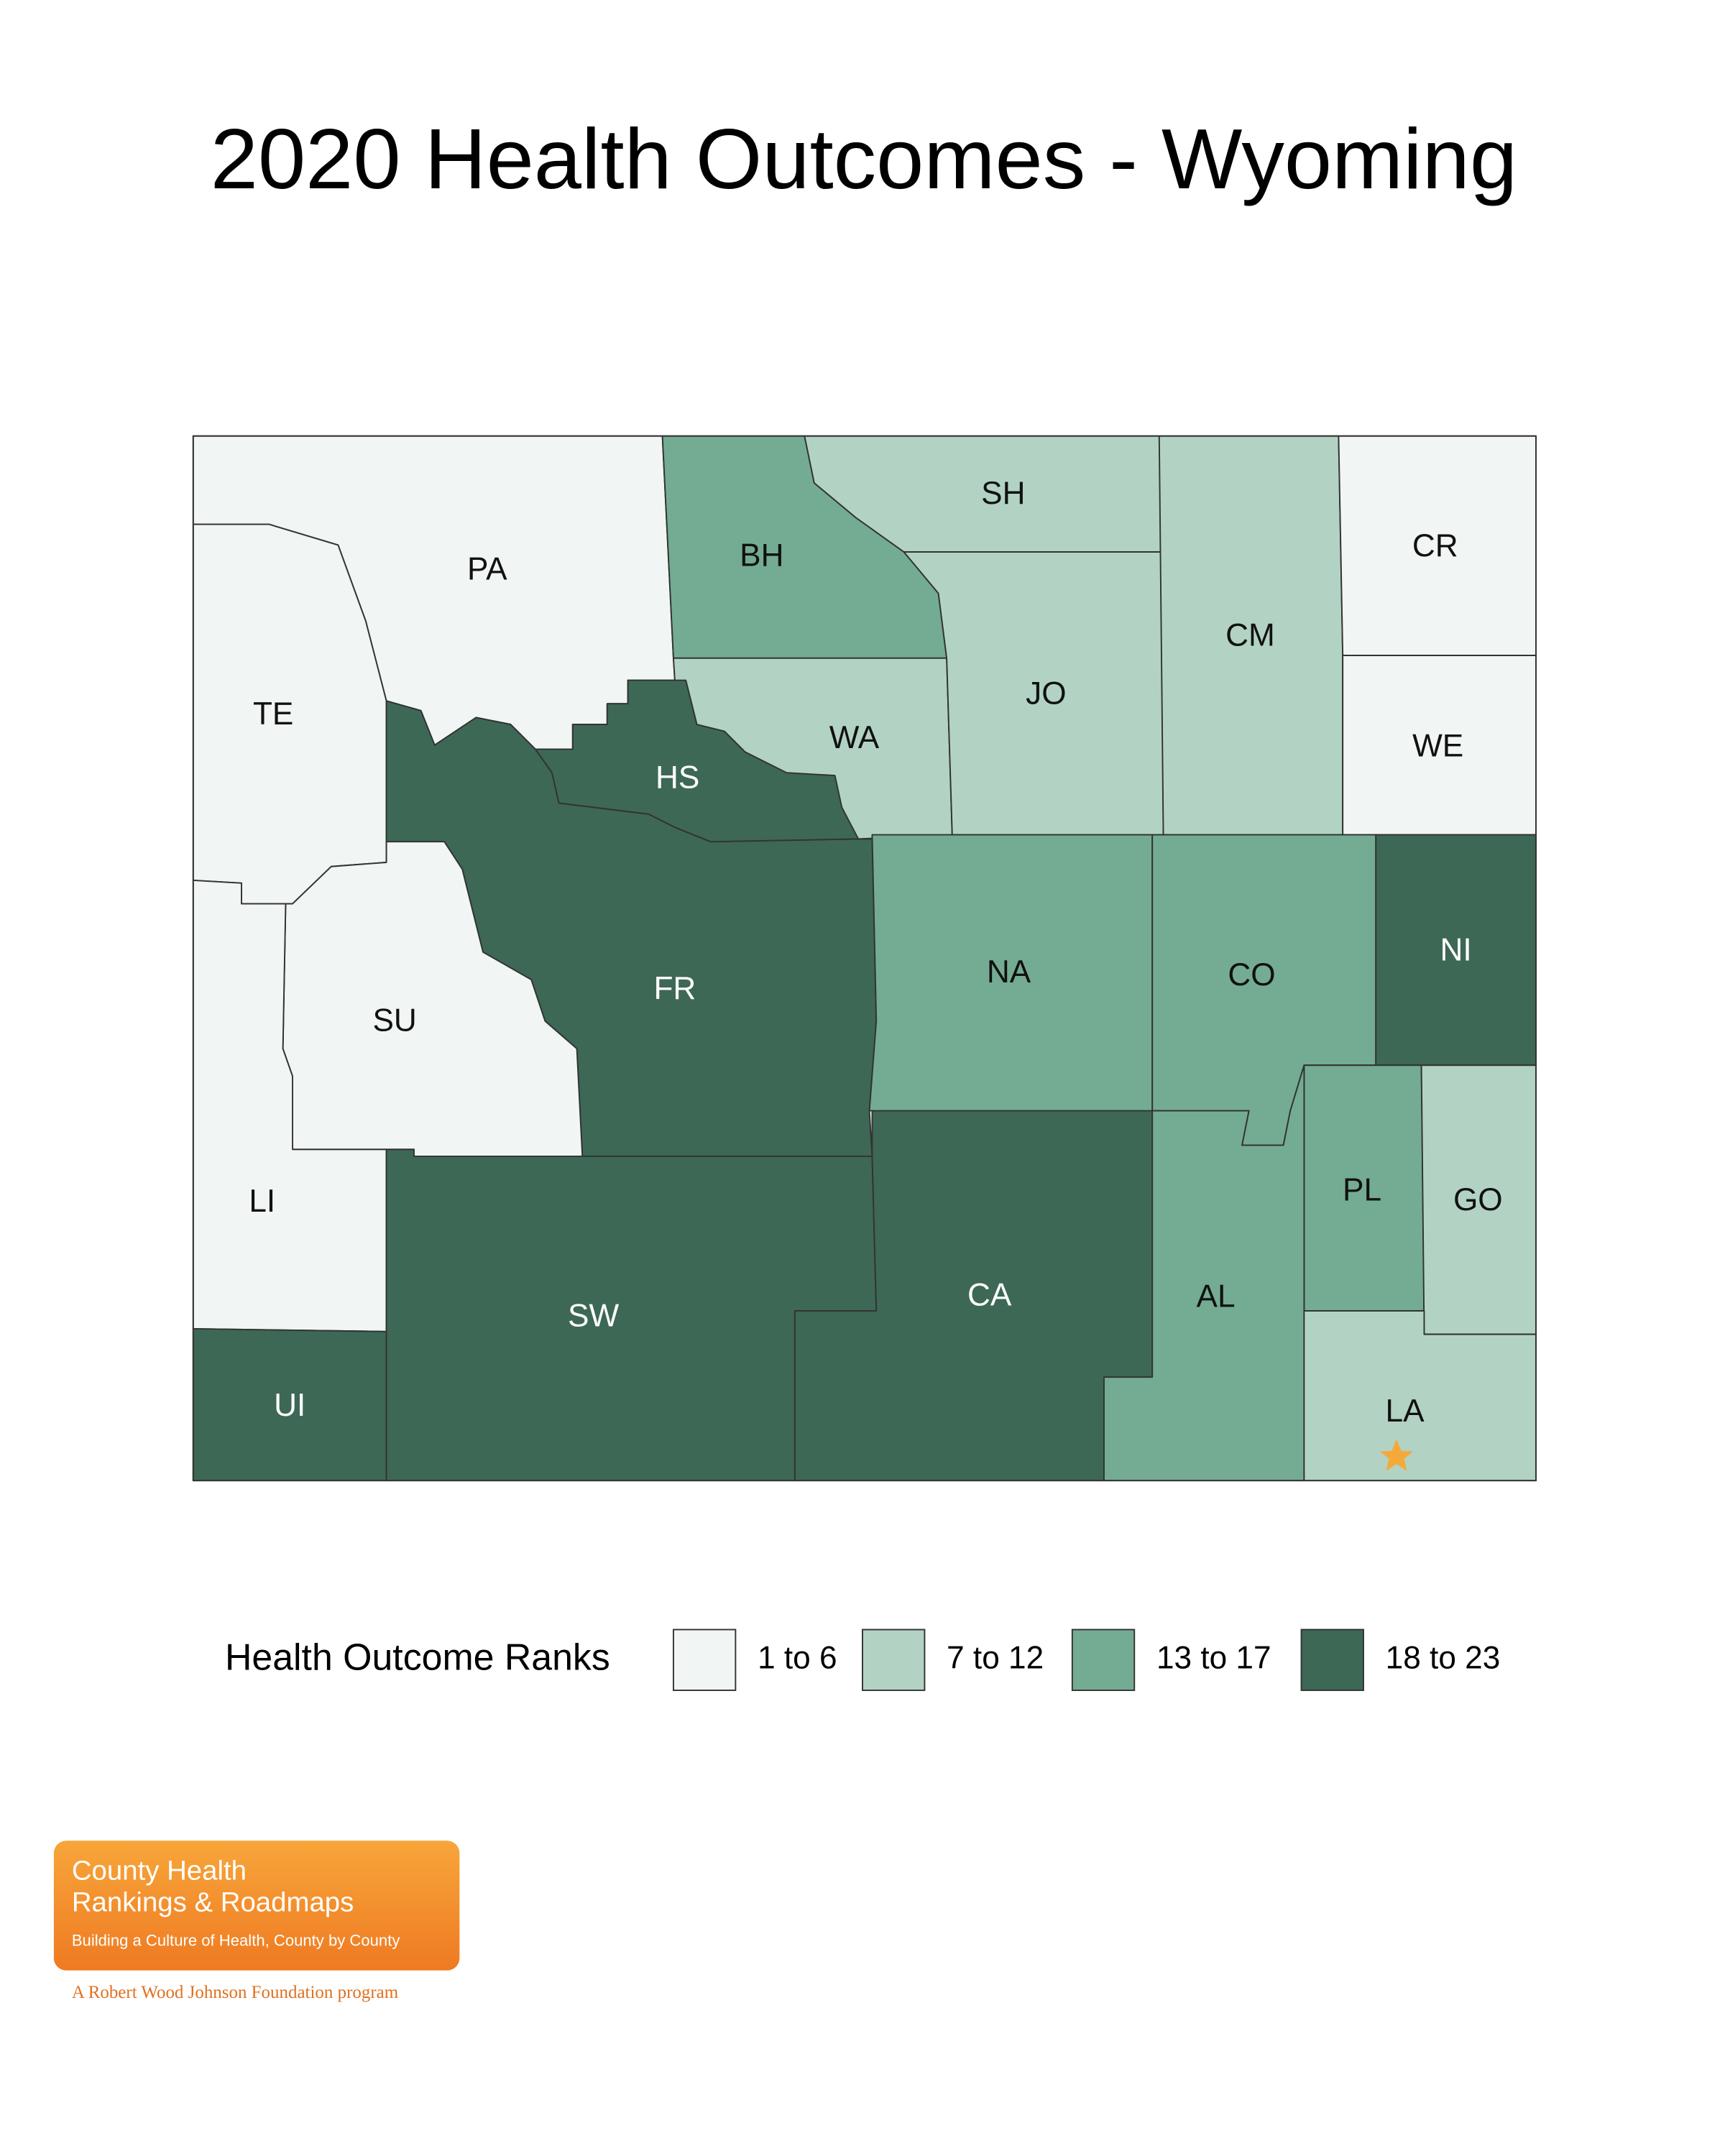 Image resolution: width=1725 pixels, height=2156 pixels. I want to click on county-label: PA, so click(487, 570).